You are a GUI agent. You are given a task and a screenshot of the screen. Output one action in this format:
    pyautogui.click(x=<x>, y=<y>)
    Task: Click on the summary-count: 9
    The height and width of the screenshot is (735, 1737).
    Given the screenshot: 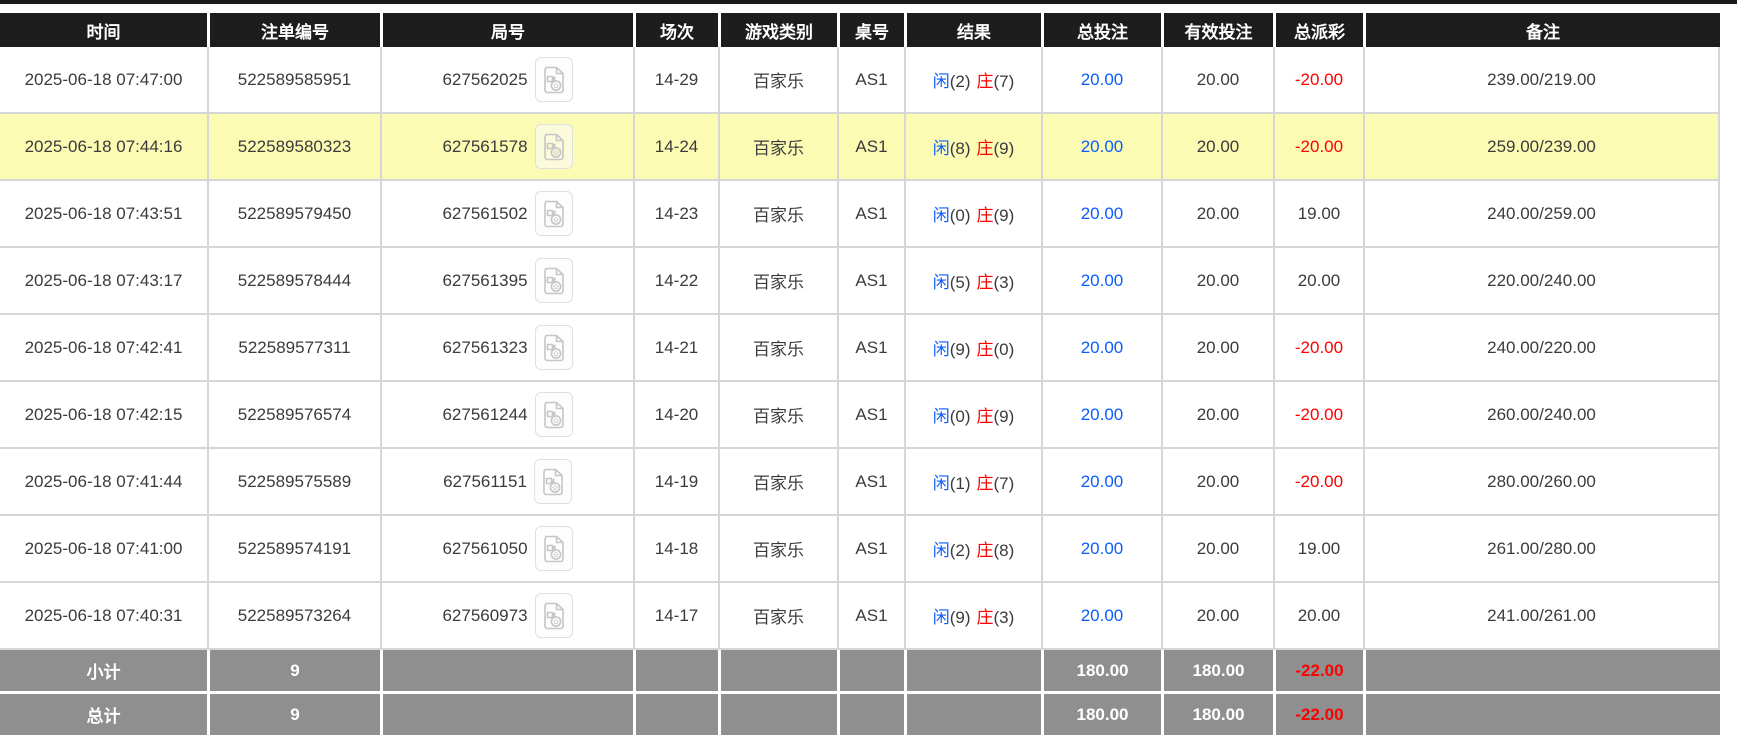 What is the action you would take?
    pyautogui.click(x=293, y=672)
    